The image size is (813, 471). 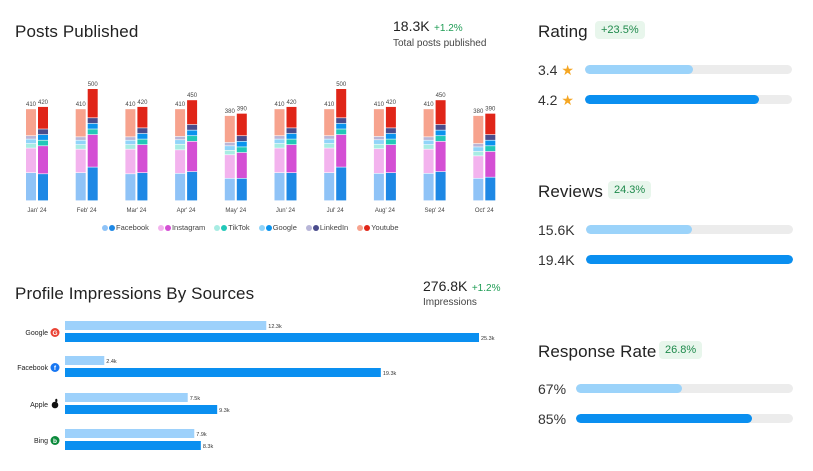 What do you see at coordinates (55, 405) in the screenshot?
I see `apple-icon` at bounding box center [55, 405].